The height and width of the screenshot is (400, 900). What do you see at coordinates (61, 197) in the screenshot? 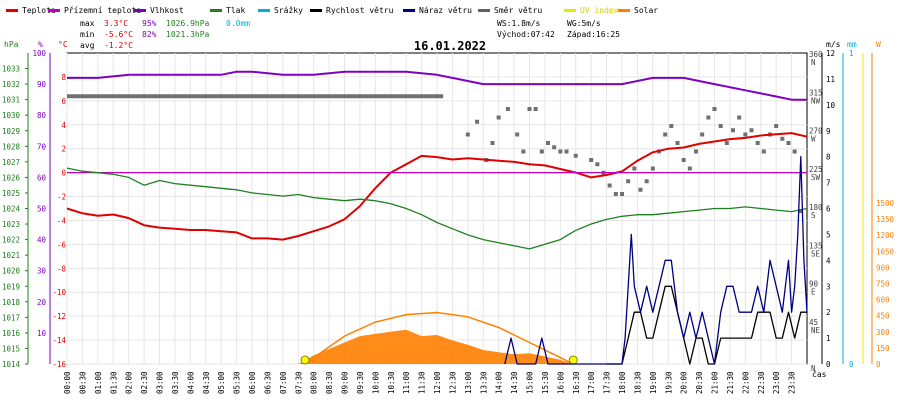
I see `axis-label-degc: -2` at bounding box center [61, 197].